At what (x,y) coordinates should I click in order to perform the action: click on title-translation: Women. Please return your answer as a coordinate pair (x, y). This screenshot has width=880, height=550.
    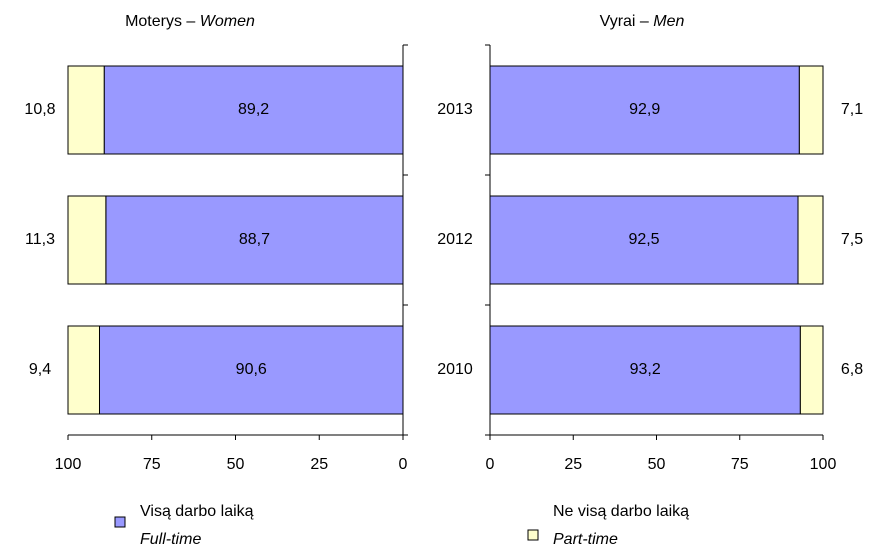
    Looking at the image, I should click on (227, 21).